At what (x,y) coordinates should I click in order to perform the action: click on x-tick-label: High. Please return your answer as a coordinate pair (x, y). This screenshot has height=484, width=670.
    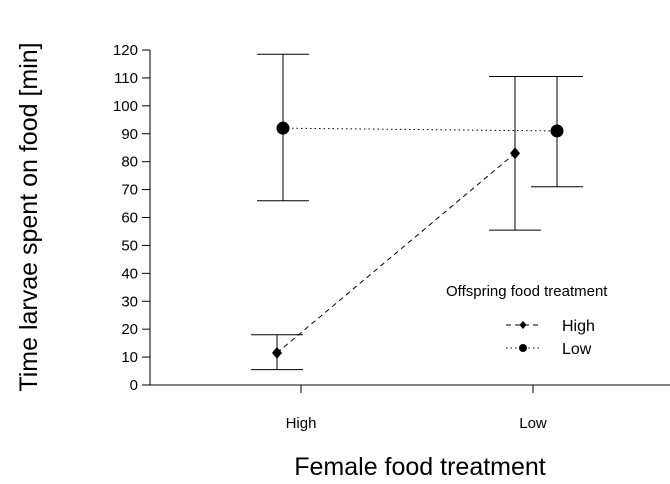
    Looking at the image, I should click on (301, 423).